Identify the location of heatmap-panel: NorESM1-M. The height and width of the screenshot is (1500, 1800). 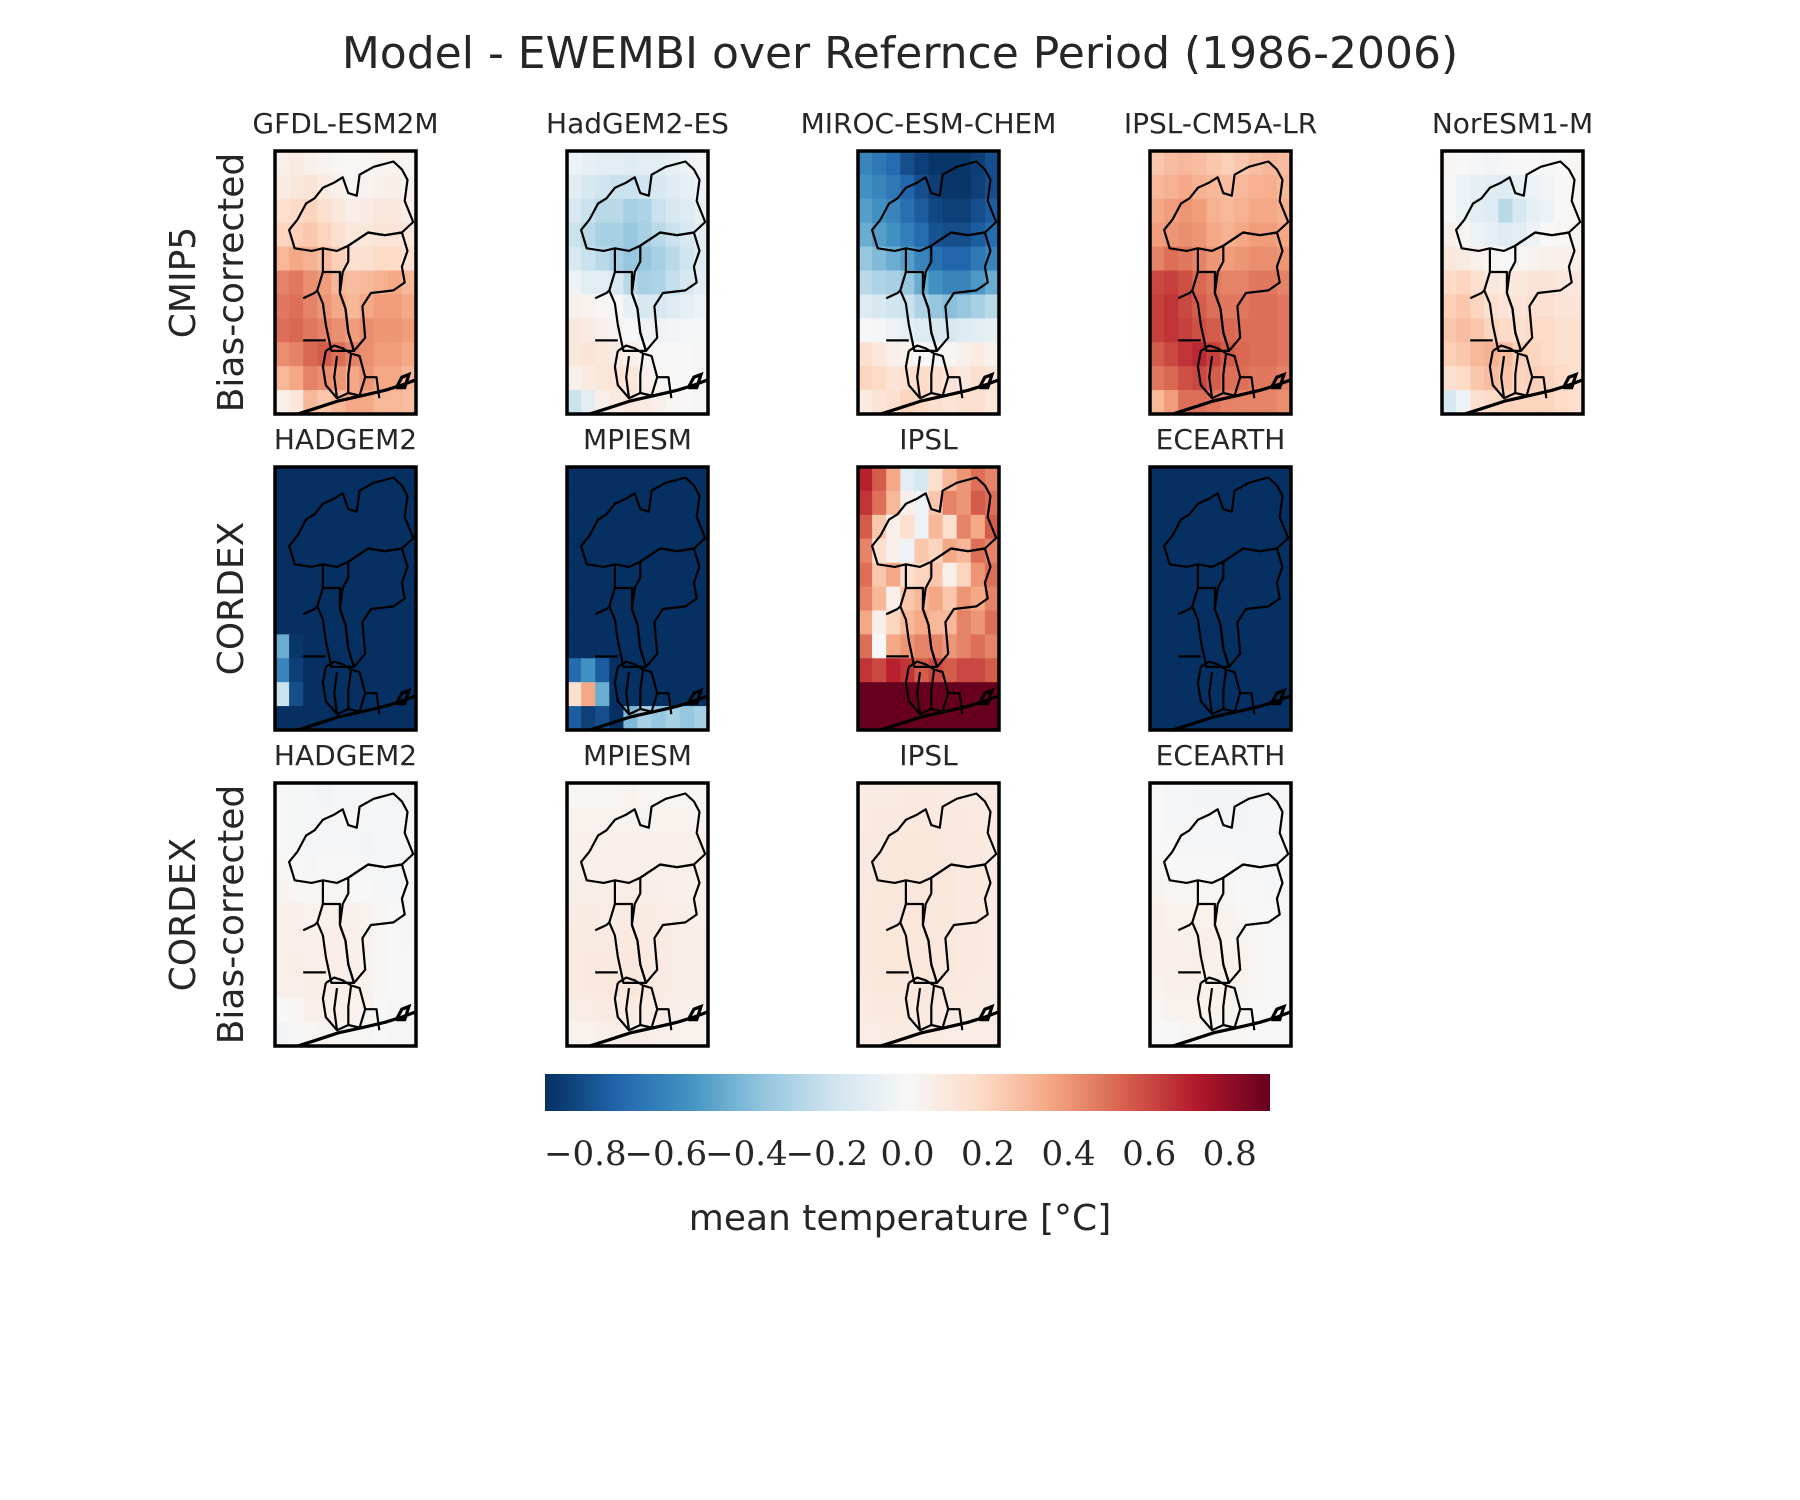
(1512, 261).